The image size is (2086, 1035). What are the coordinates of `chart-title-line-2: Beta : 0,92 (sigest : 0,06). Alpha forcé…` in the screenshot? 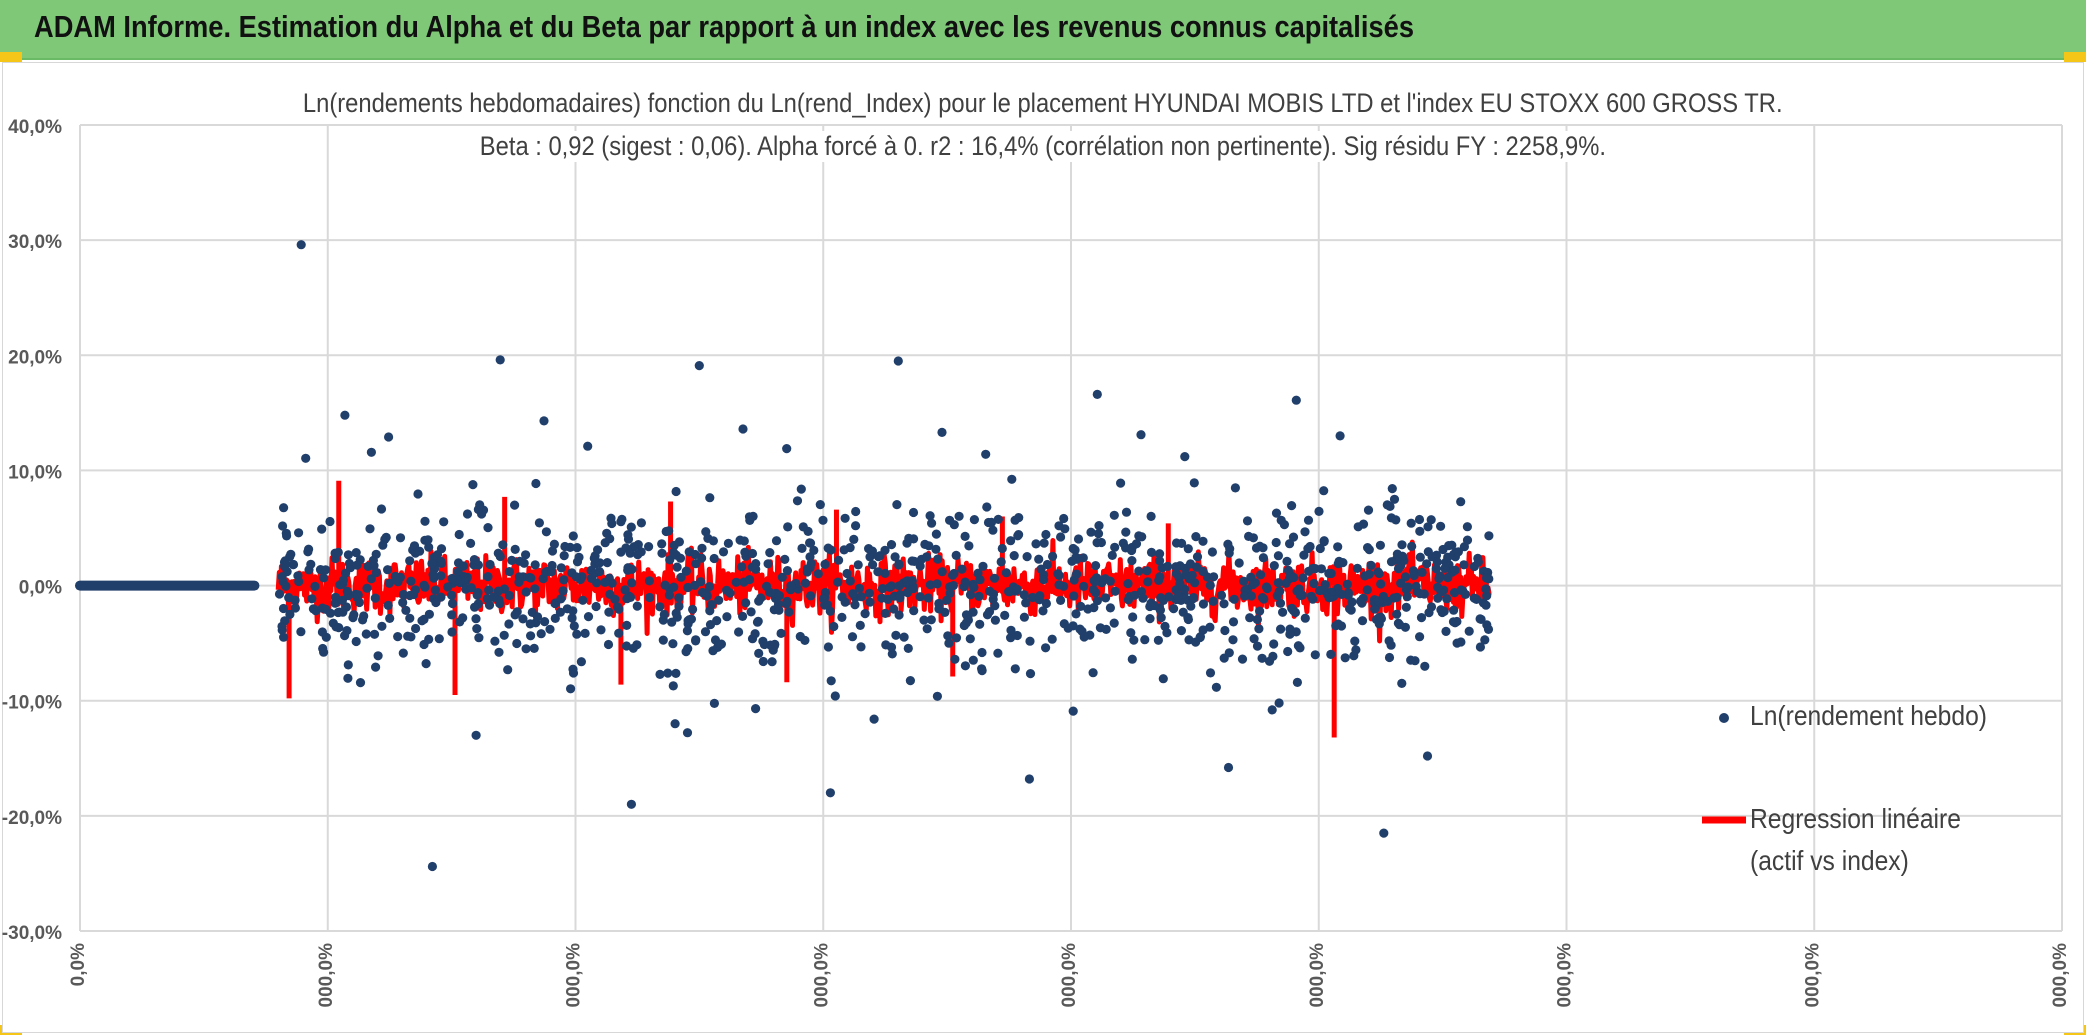 It's located at (1043, 146).